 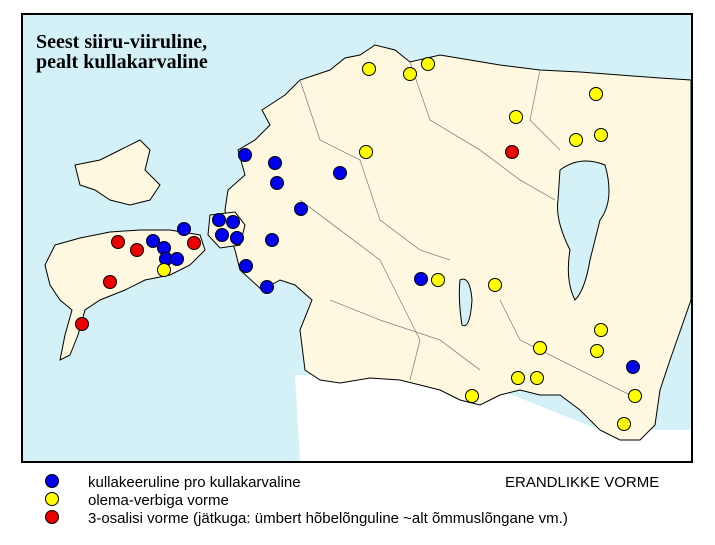 I want to click on note: ERANDLIKKE VORME, so click(x=582, y=482).